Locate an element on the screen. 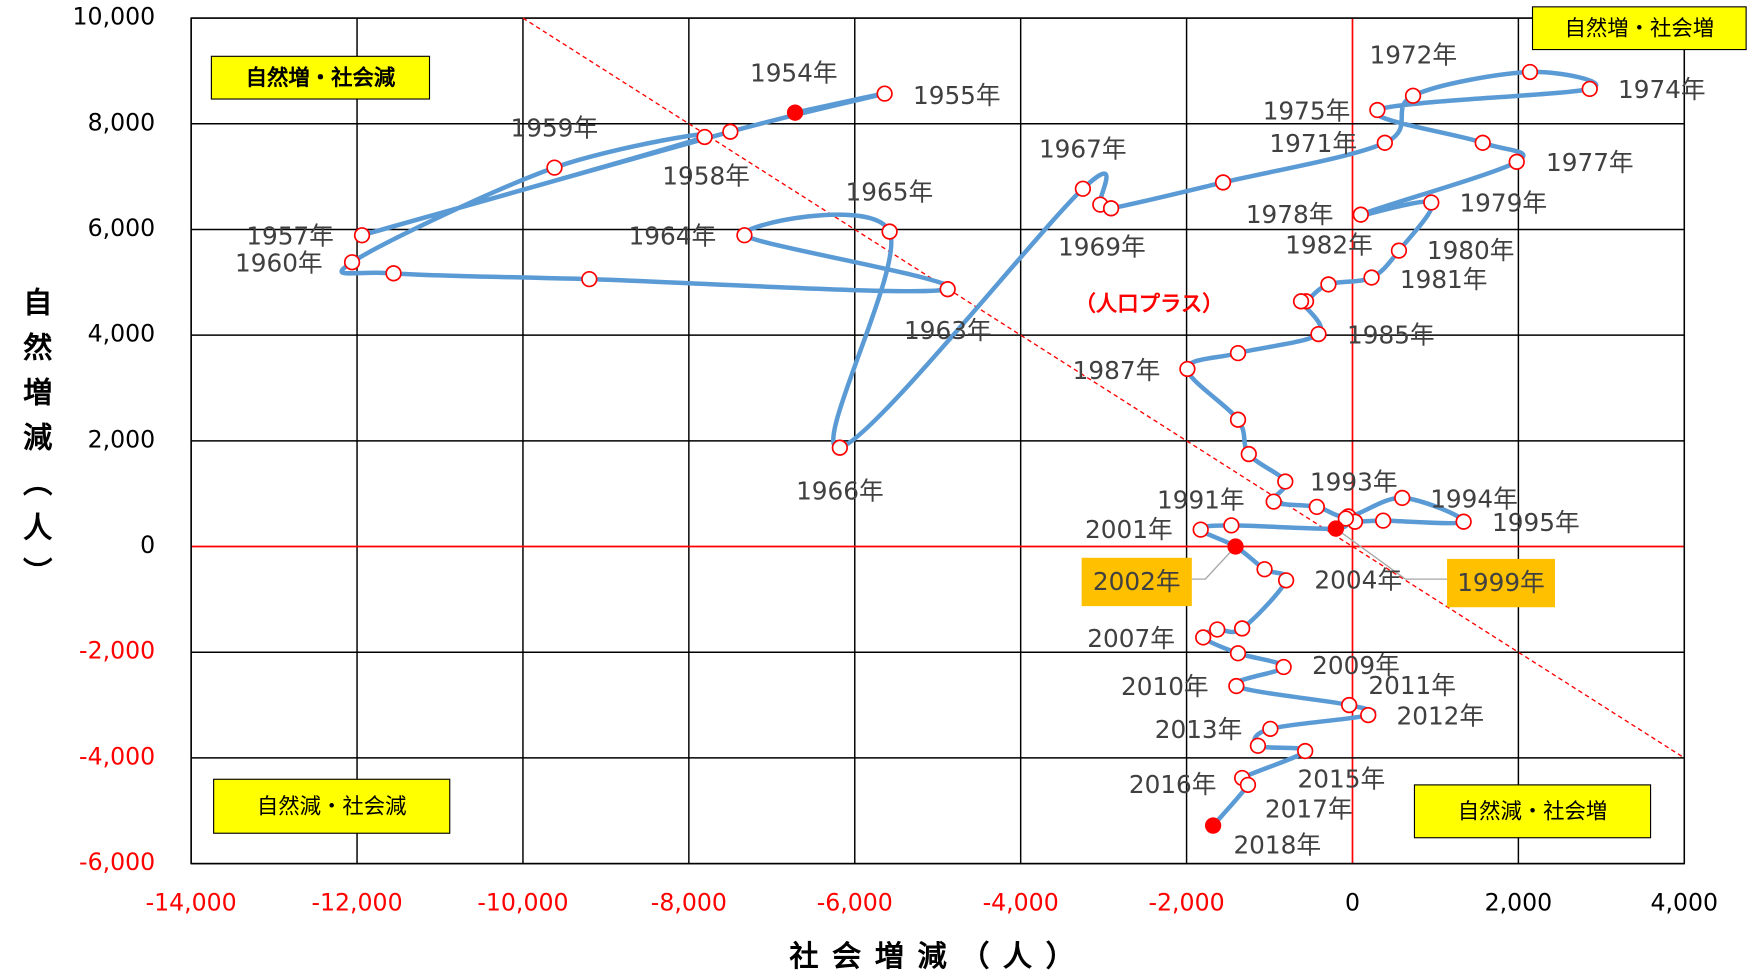  x-tick-label: -2,000 is located at coordinates (1187, 903).